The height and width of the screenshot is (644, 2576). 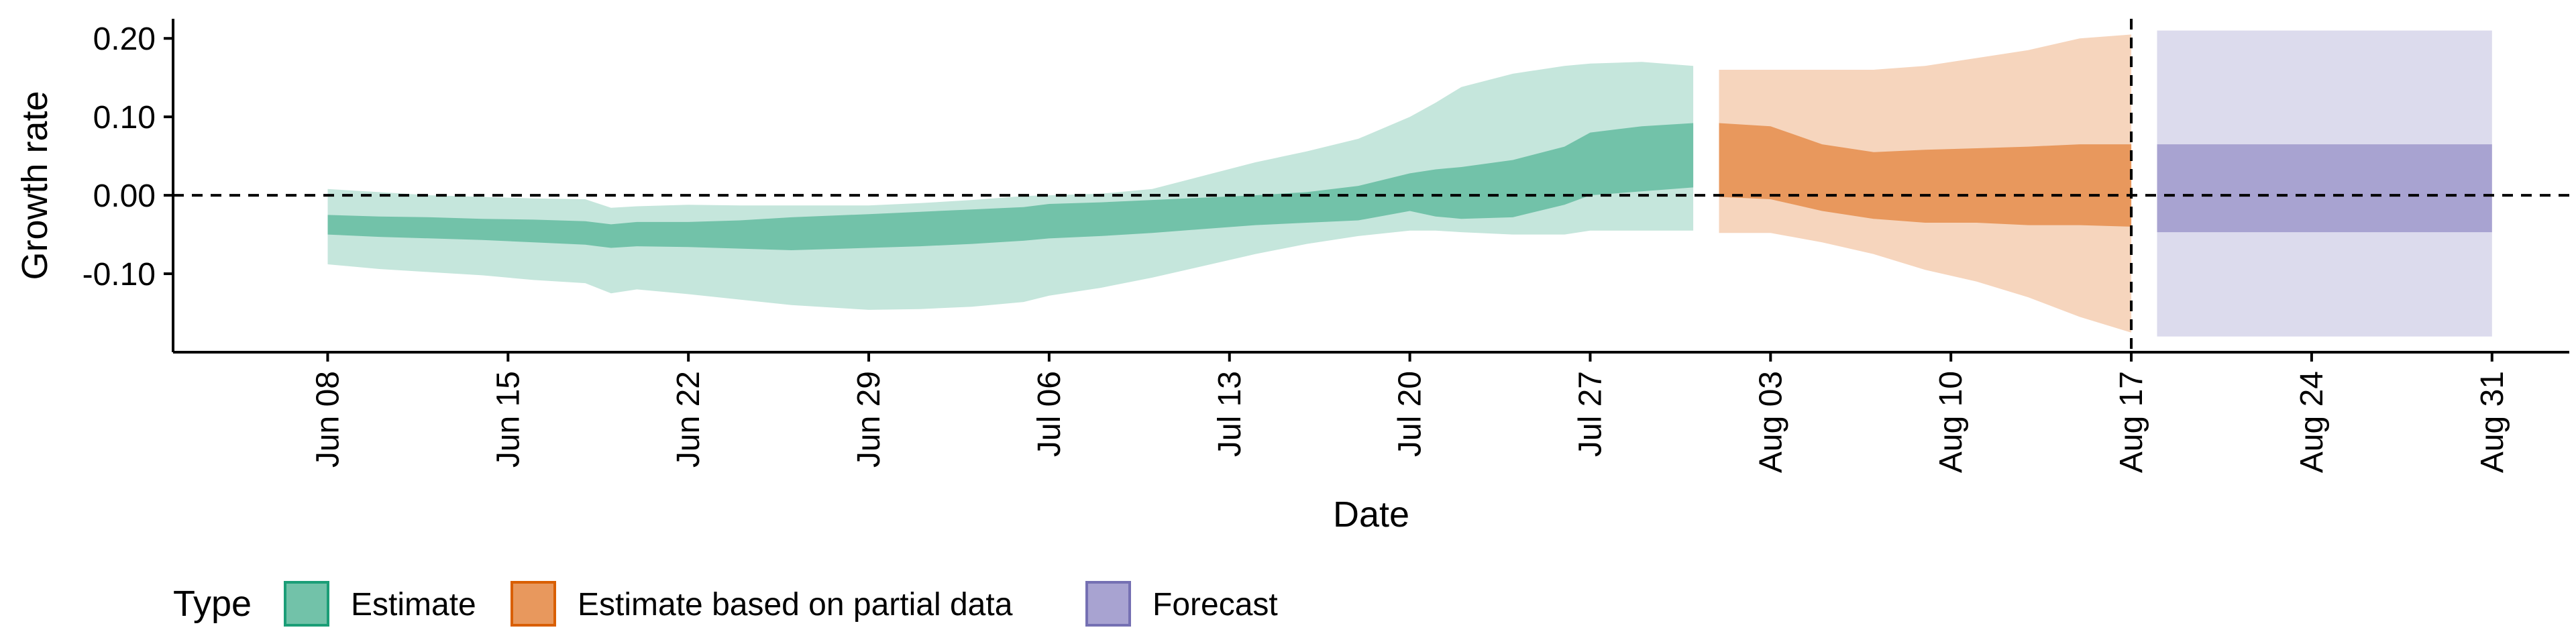 I want to click on x-tick-label: Aug 03, so click(x=1770, y=422).